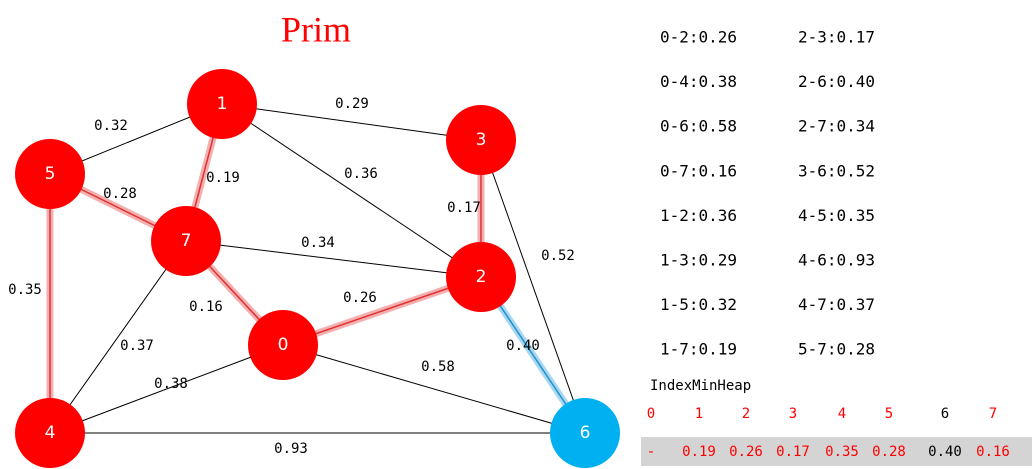 The image size is (1032, 469). I want to click on edge-list-item: 0-7:0.16, so click(698, 170).